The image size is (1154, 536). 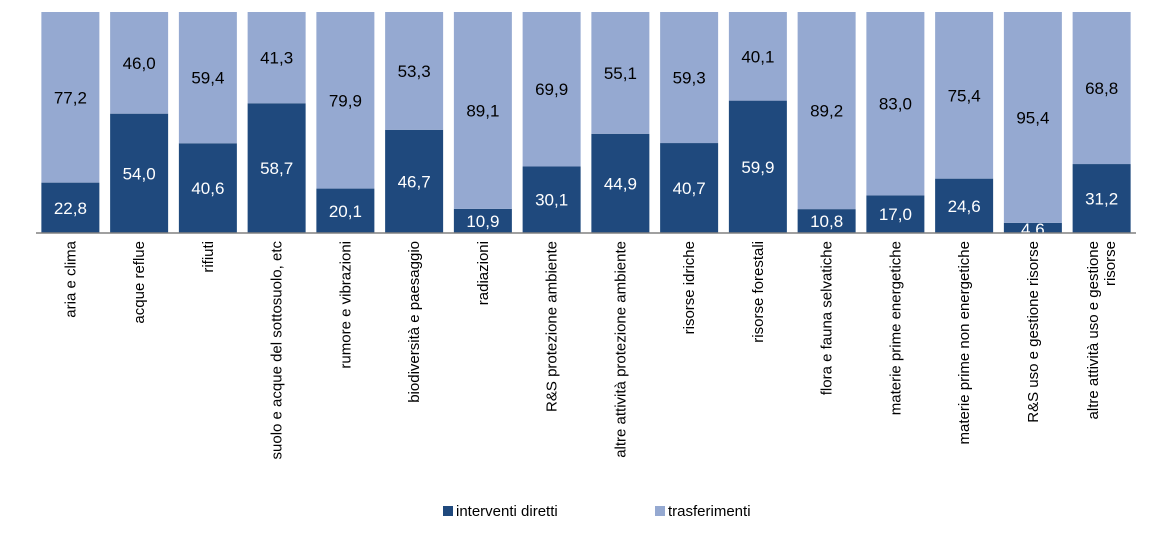 I want to click on category-label-9: altre attività protezione ambiente, so click(x=620, y=349).